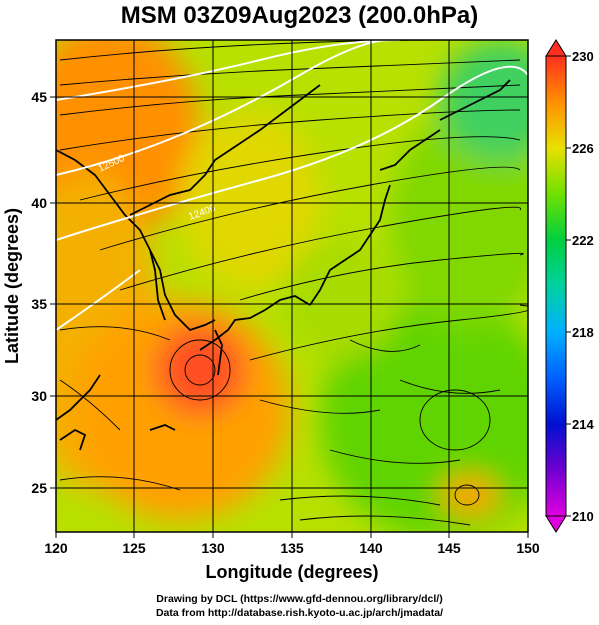 The image size is (599, 625). What do you see at coordinates (583, 56) in the screenshot?
I see `colorbar-tick-230: 230` at bounding box center [583, 56].